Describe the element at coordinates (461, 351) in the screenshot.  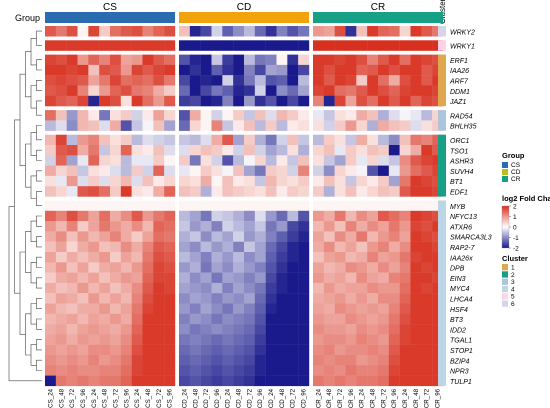
I see `row-label-stop1: STOP1` at that location.